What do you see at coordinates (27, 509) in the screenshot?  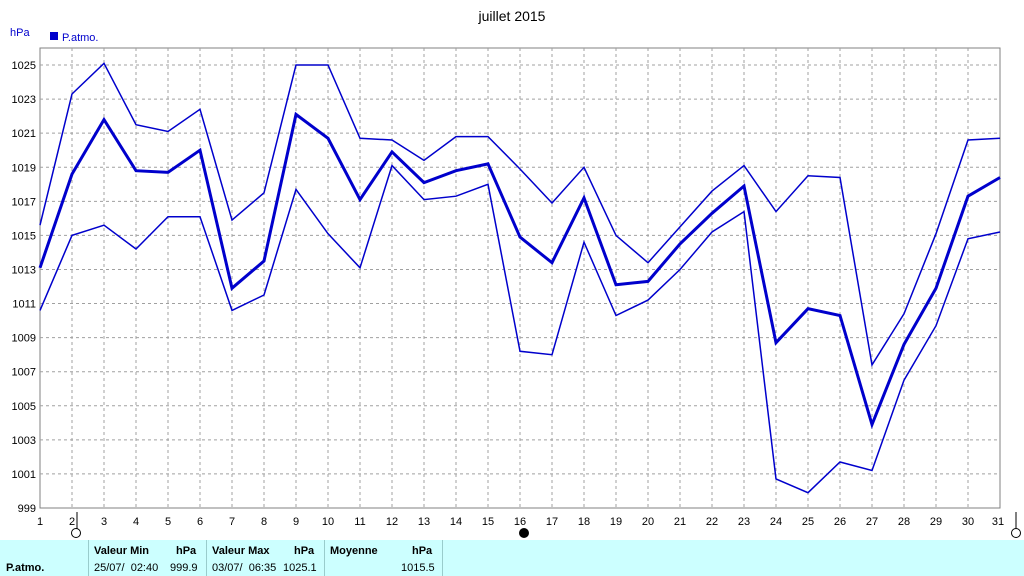 I see `y-tick-label: 999` at bounding box center [27, 509].